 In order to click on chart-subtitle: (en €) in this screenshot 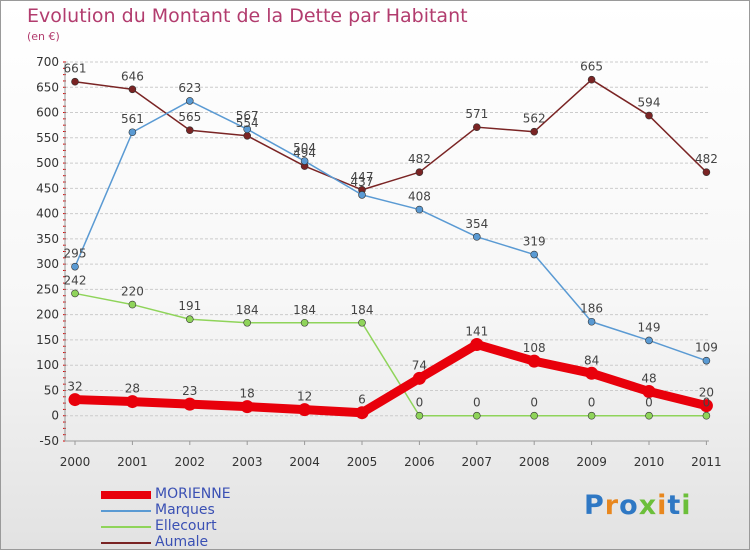, I will do `click(43, 36)`.